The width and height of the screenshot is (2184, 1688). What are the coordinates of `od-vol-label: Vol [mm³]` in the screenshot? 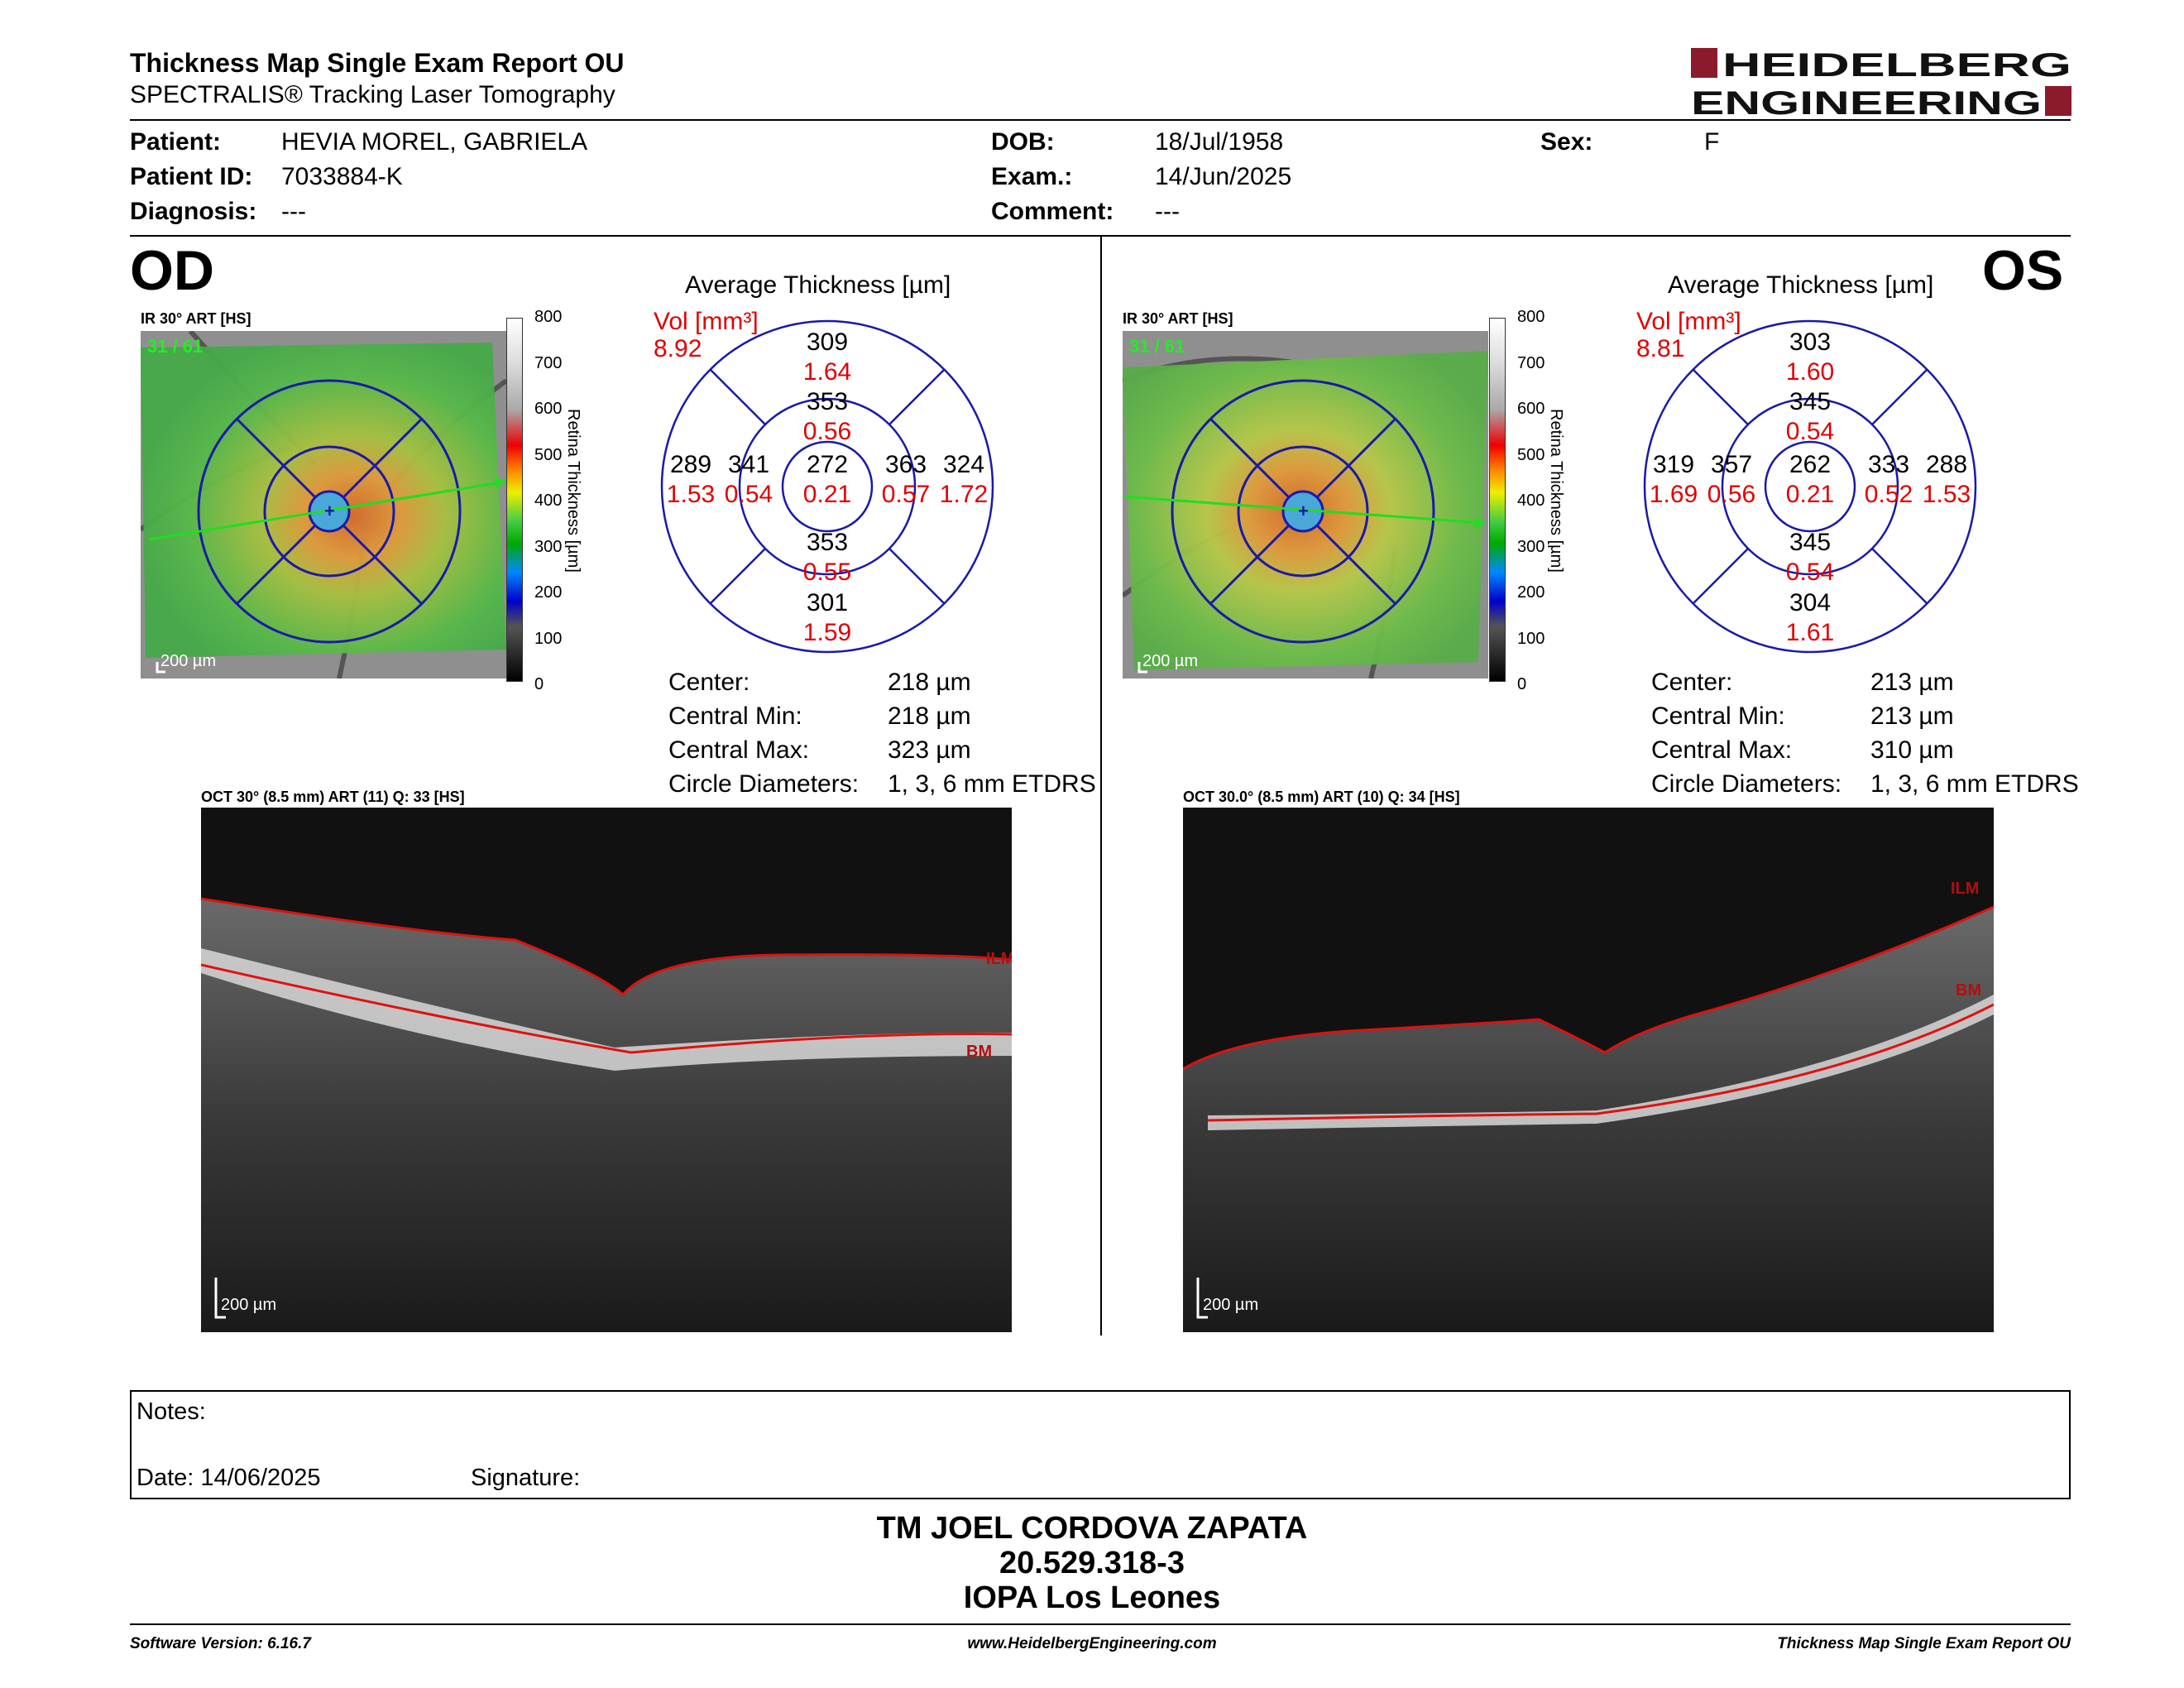 It's located at (706, 321).